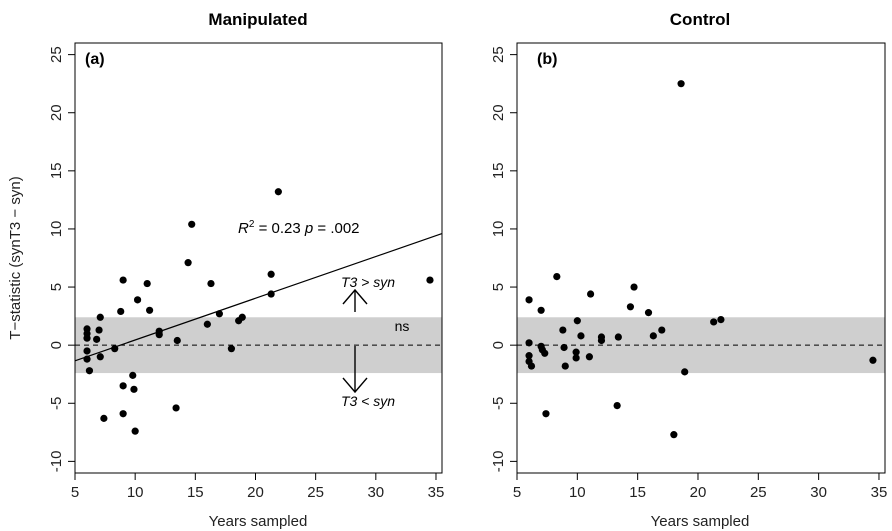 The width and height of the screenshot is (892, 531). What do you see at coordinates (498, 403) in the screenshot?
I see `y-tick-label: -5` at bounding box center [498, 403].